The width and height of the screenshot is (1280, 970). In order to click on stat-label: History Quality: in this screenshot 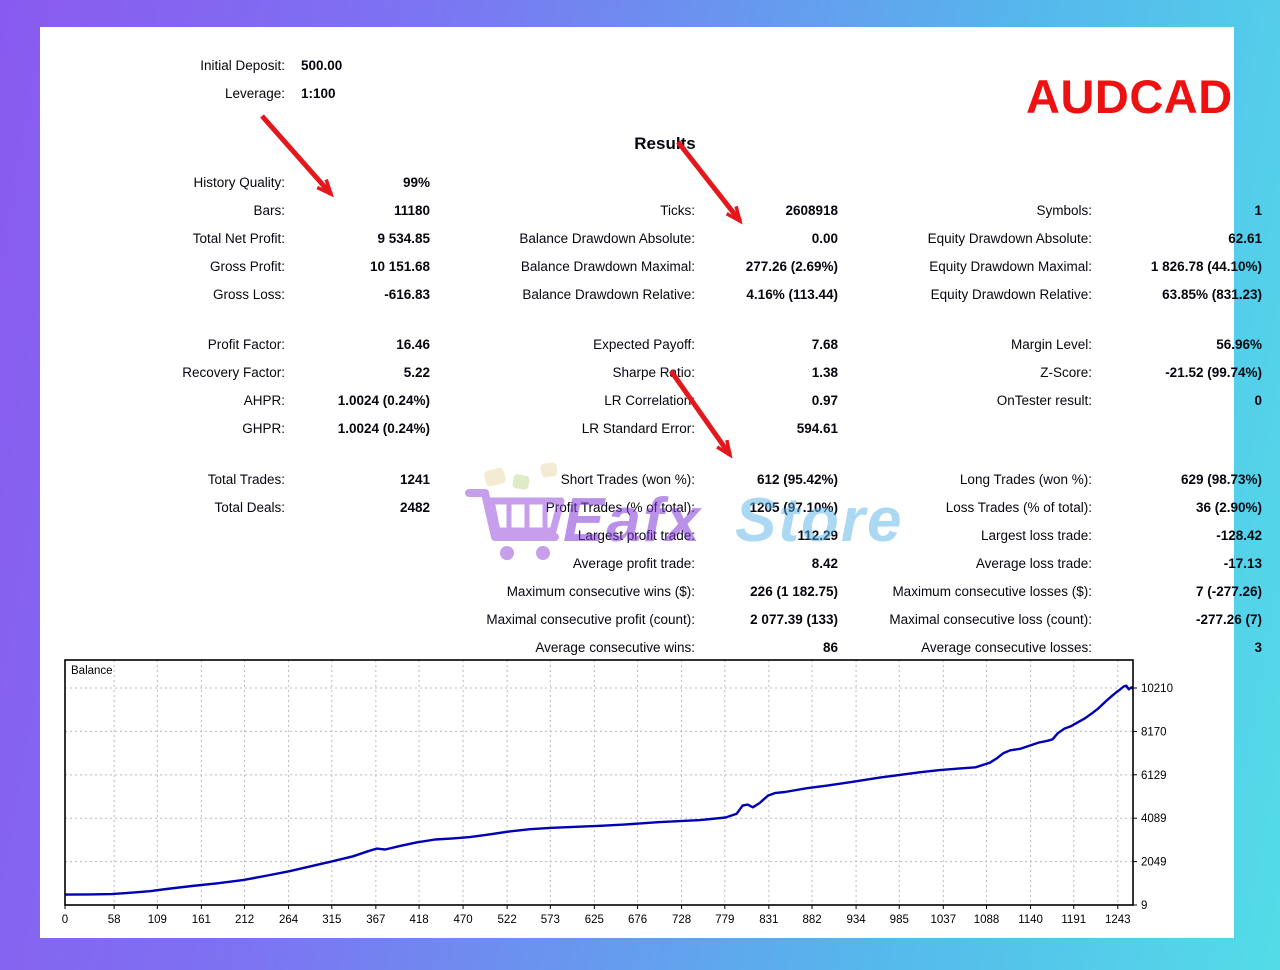, I will do `click(239, 182)`.